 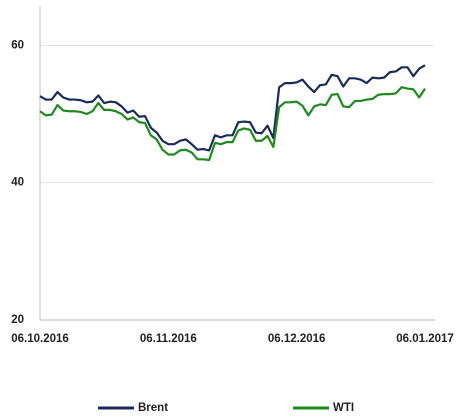 What do you see at coordinates (343, 408) in the screenshot?
I see `legend-label: WTI` at bounding box center [343, 408].